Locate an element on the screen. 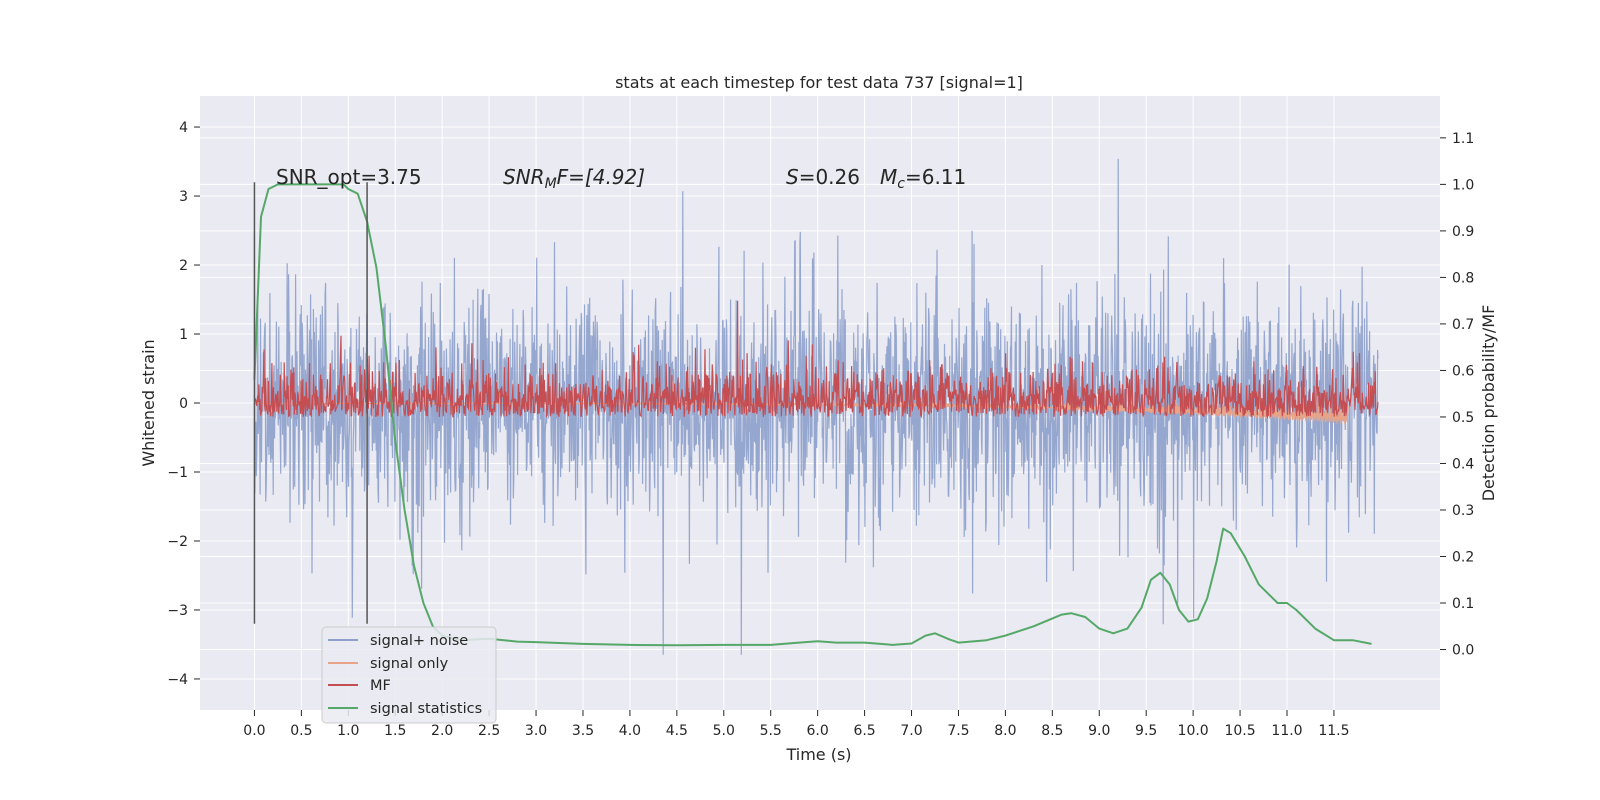 The image size is (1600, 800). x-tick-label: 7.5 is located at coordinates (958, 731).